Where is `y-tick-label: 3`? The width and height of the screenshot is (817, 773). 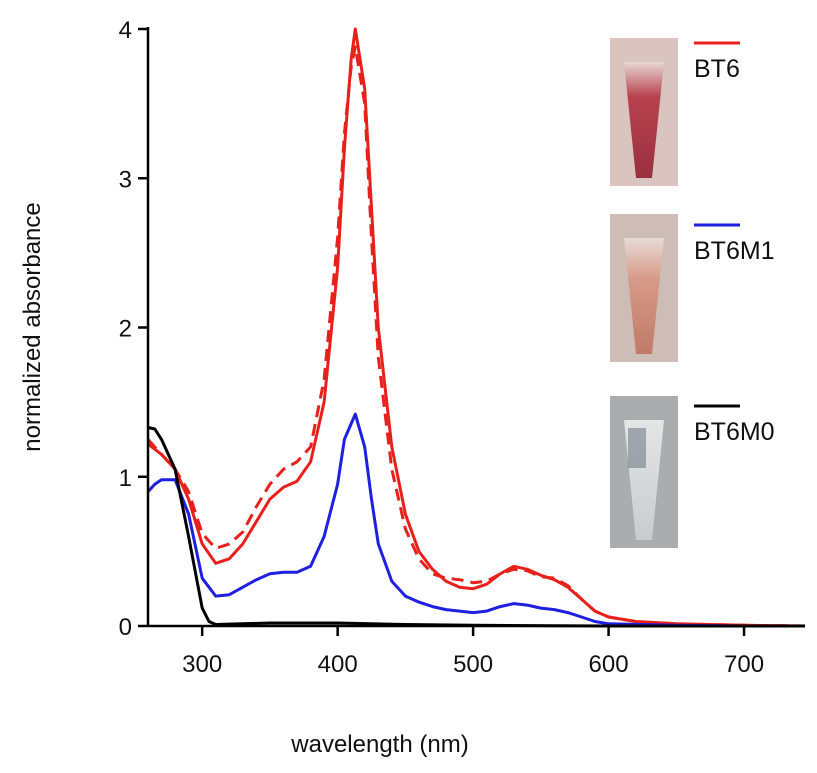
y-tick-label: 3 is located at coordinates (125, 179).